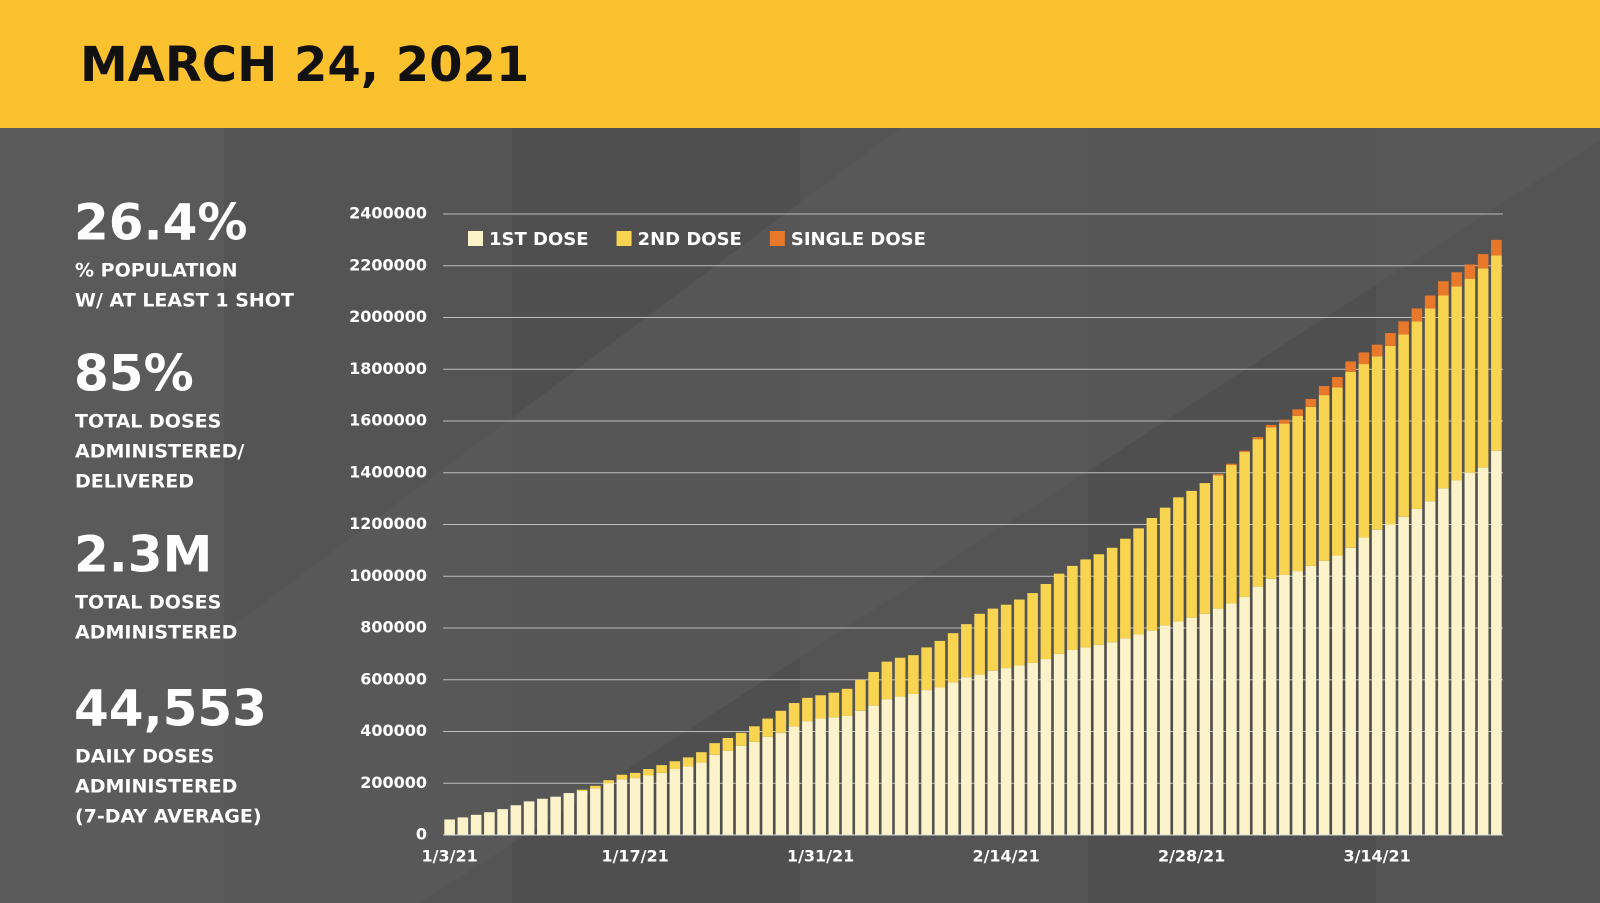 The width and height of the screenshot is (1600, 903). What do you see at coordinates (170, 709) in the screenshot?
I see `stat-value: 44,553` at bounding box center [170, 709].